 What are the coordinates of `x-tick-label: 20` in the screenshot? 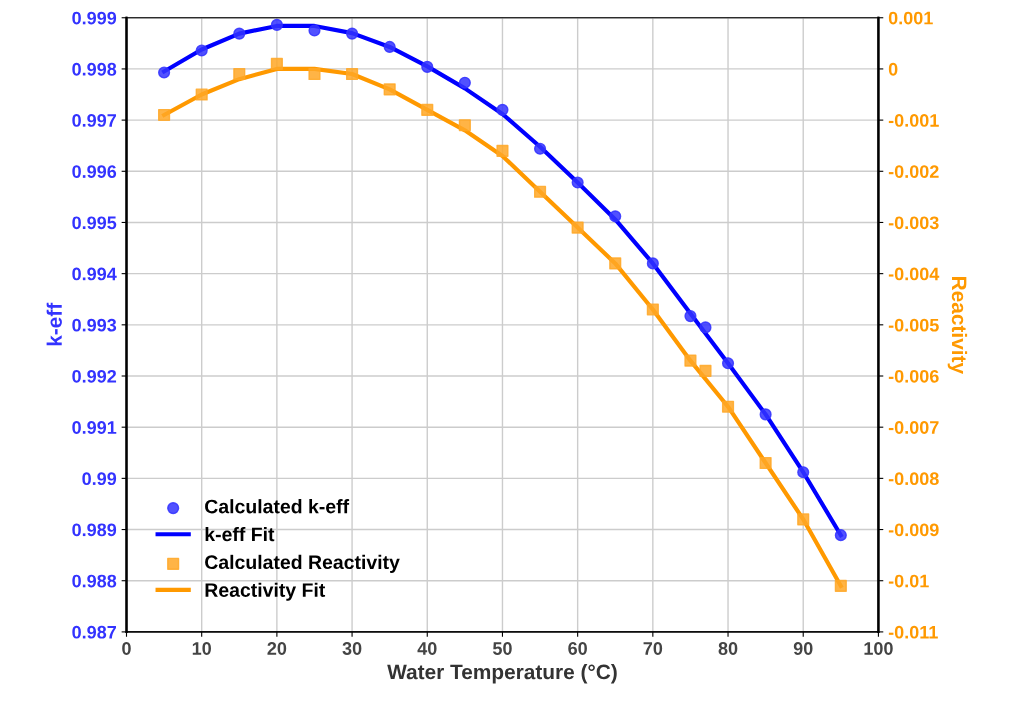 It's located at (277, 648).